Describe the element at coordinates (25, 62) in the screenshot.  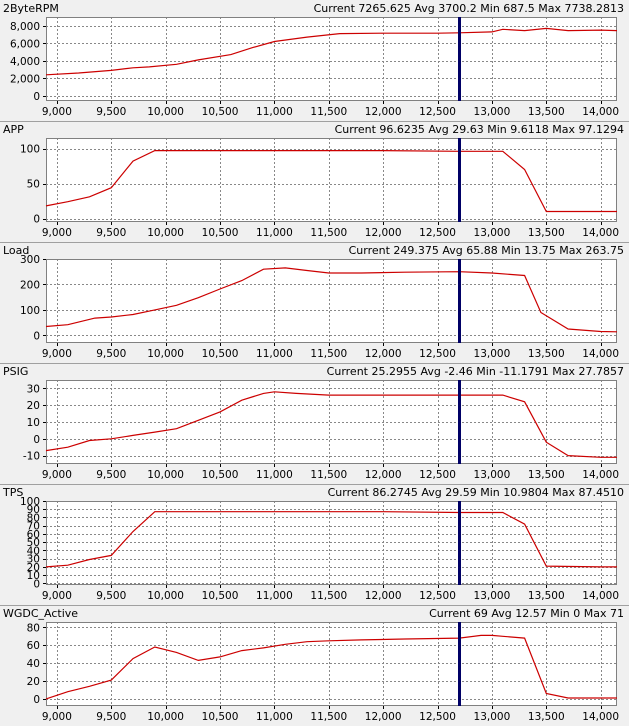
I see `y-tick-label: 4,000` at that location.